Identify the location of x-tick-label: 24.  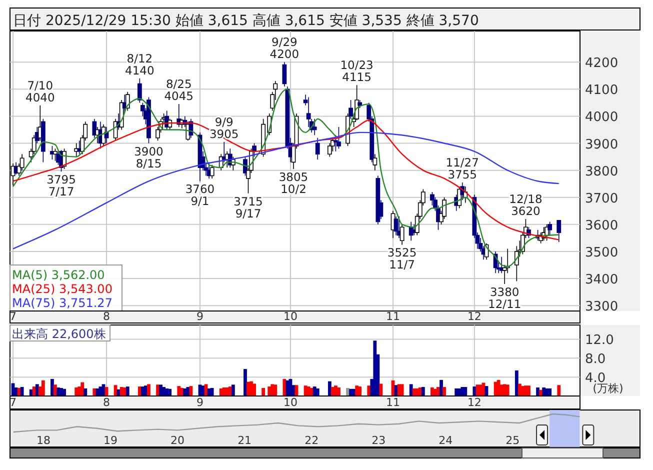
(445, 440).